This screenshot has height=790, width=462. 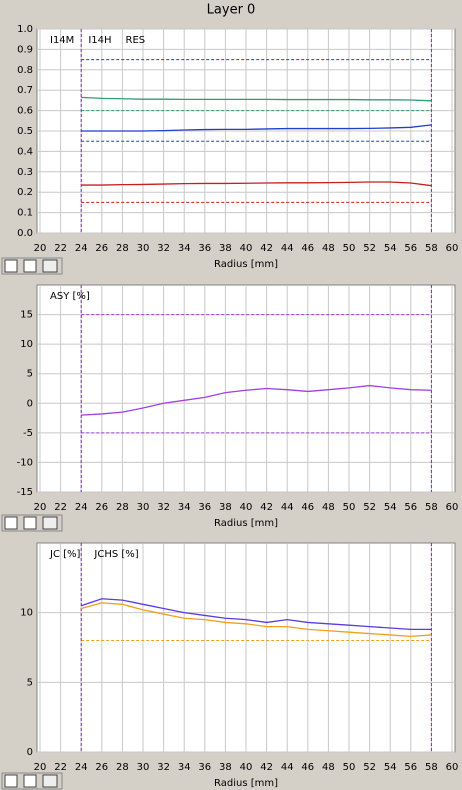 What do you see at coordinates (25, 70) in the screenshot?
I see `y-tick-label: 0.8` at bounding box center [25, 70].